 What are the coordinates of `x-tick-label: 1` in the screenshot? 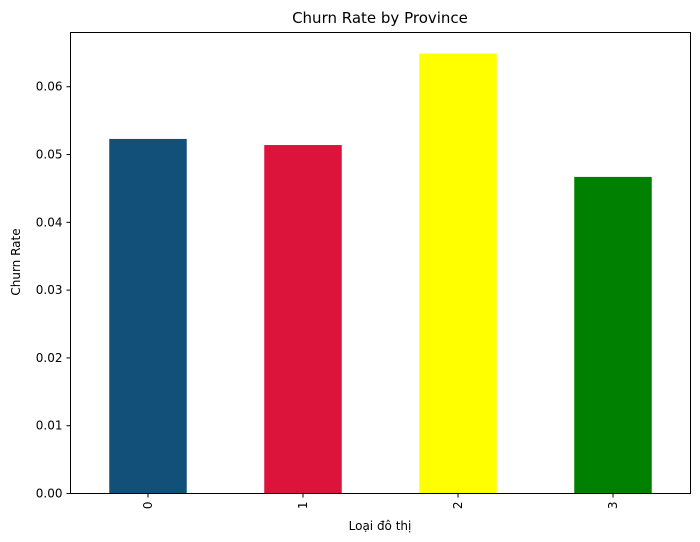 It's located at (303, 506).